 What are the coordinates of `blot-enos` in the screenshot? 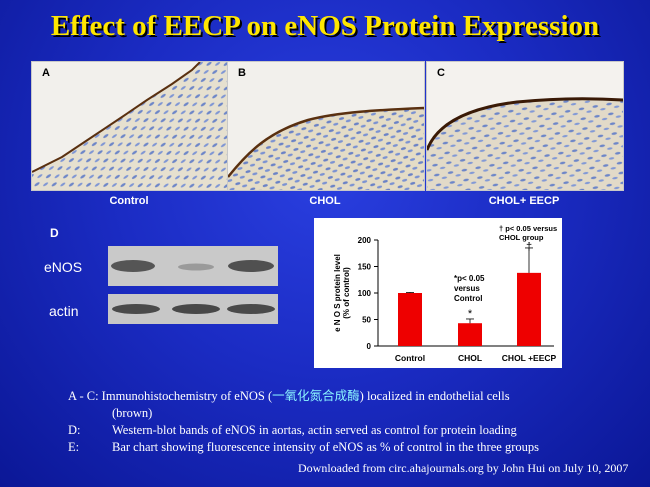 It's located at (193, 266).